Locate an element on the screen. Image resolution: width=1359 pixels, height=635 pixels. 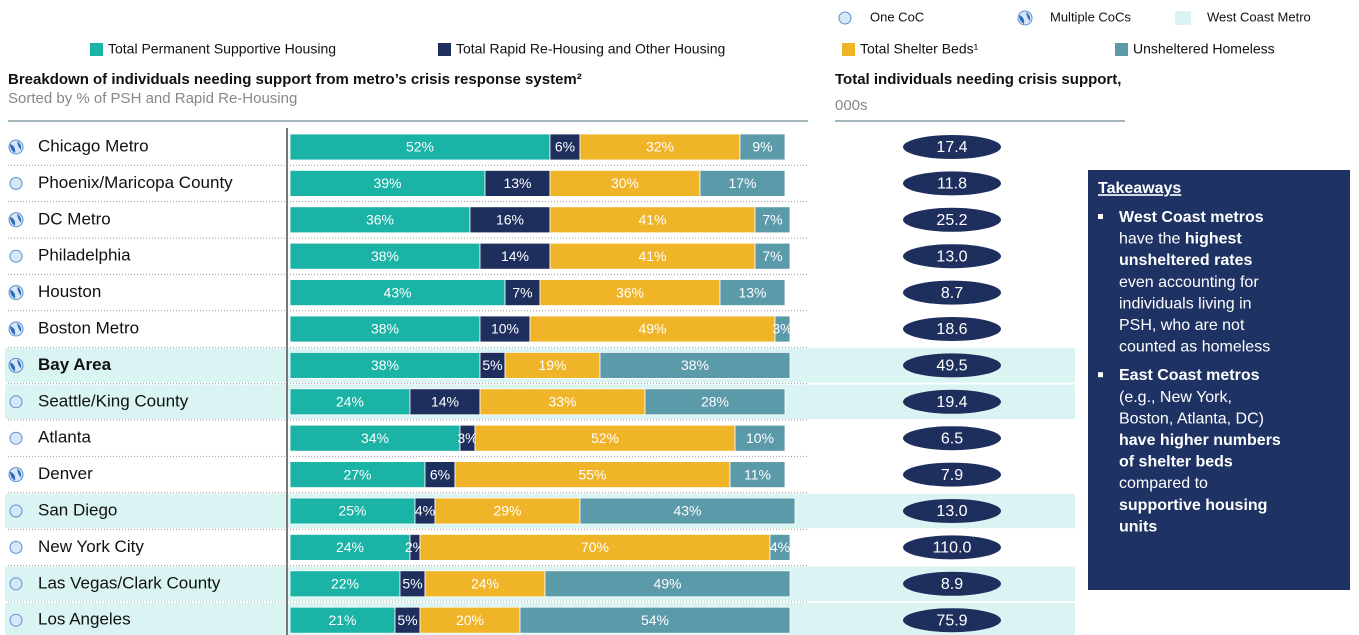
value-label: 29% is located at coordinates (507, 511).